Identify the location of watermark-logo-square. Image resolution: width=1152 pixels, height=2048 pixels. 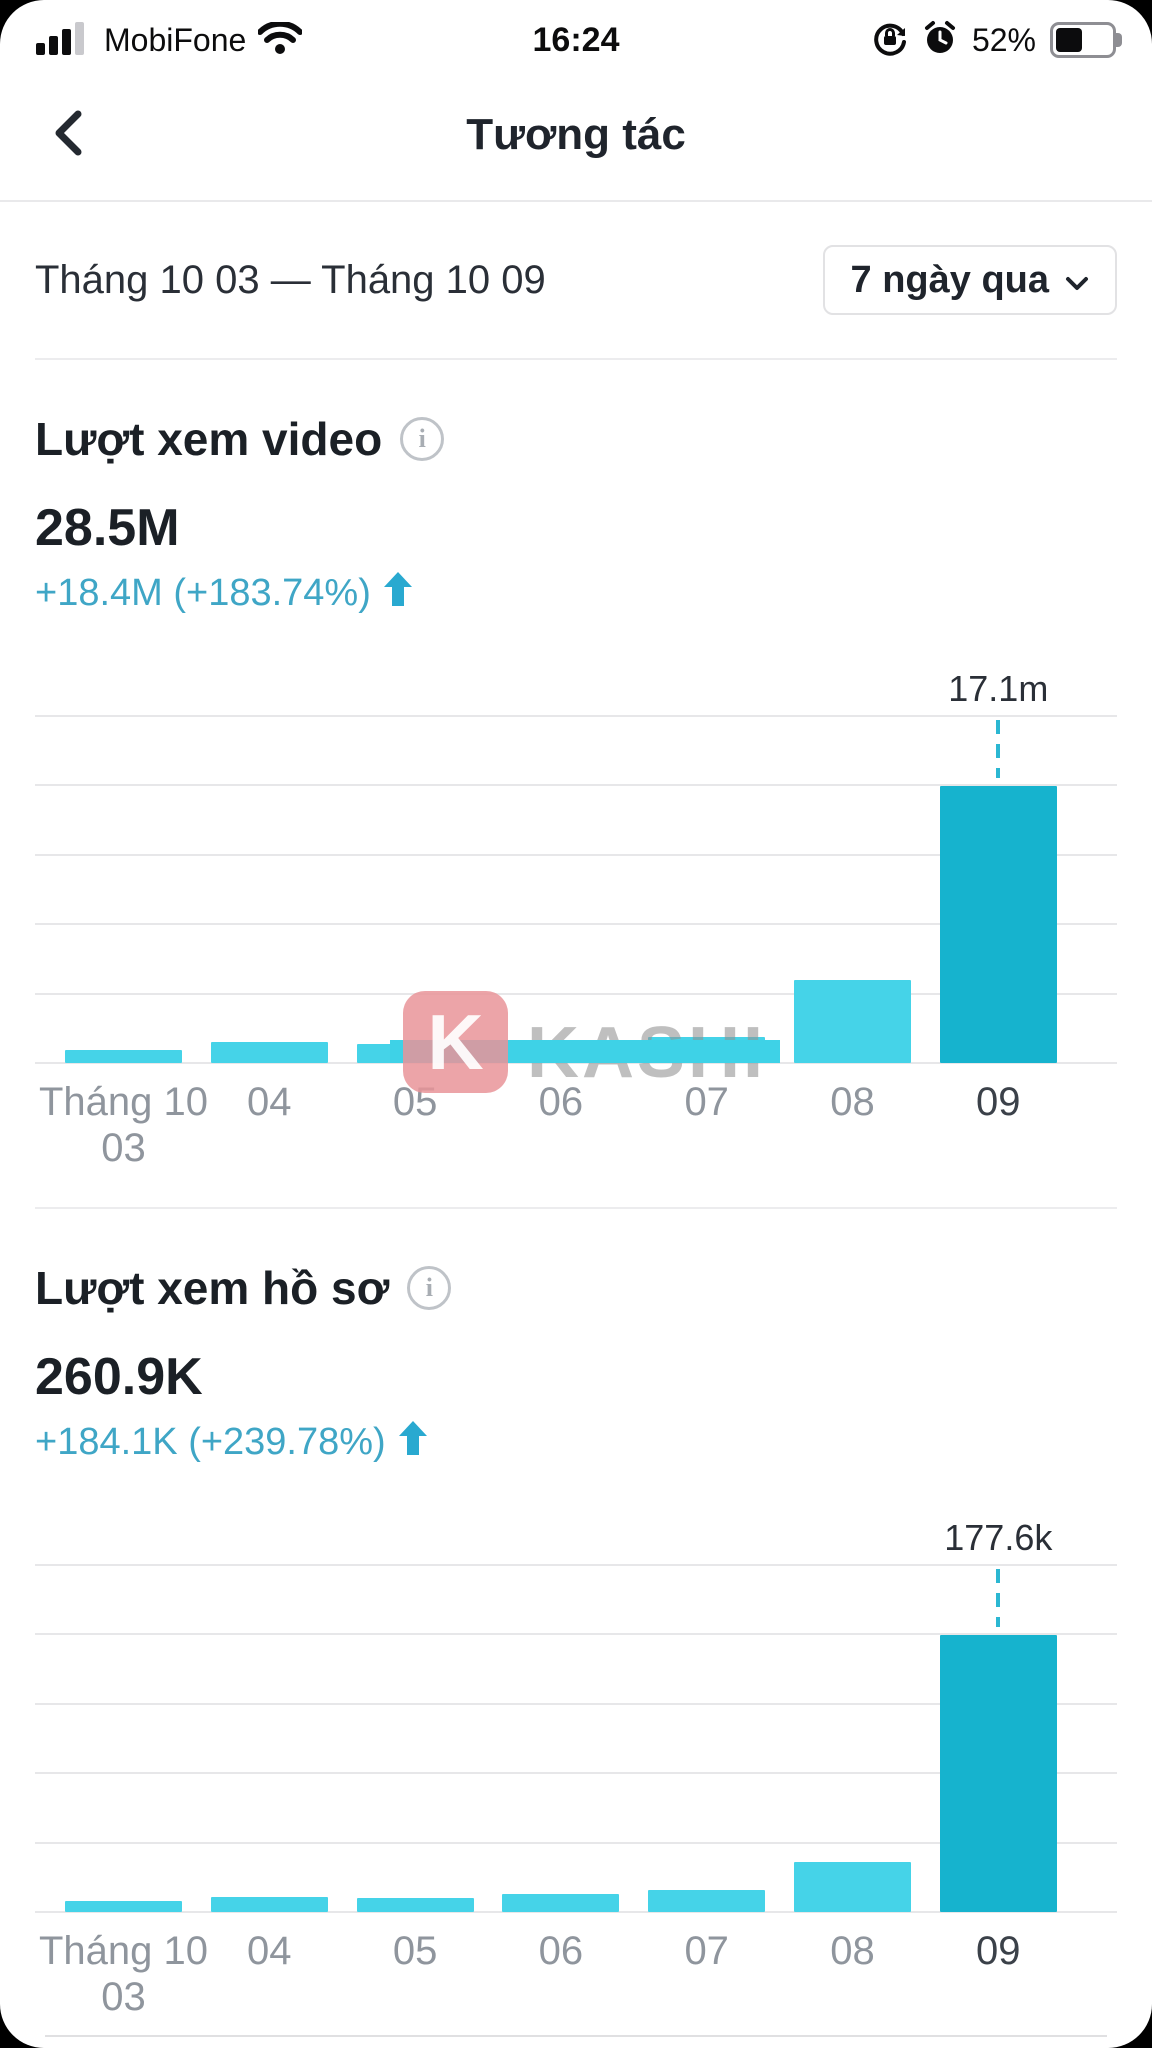
(455, 1042).